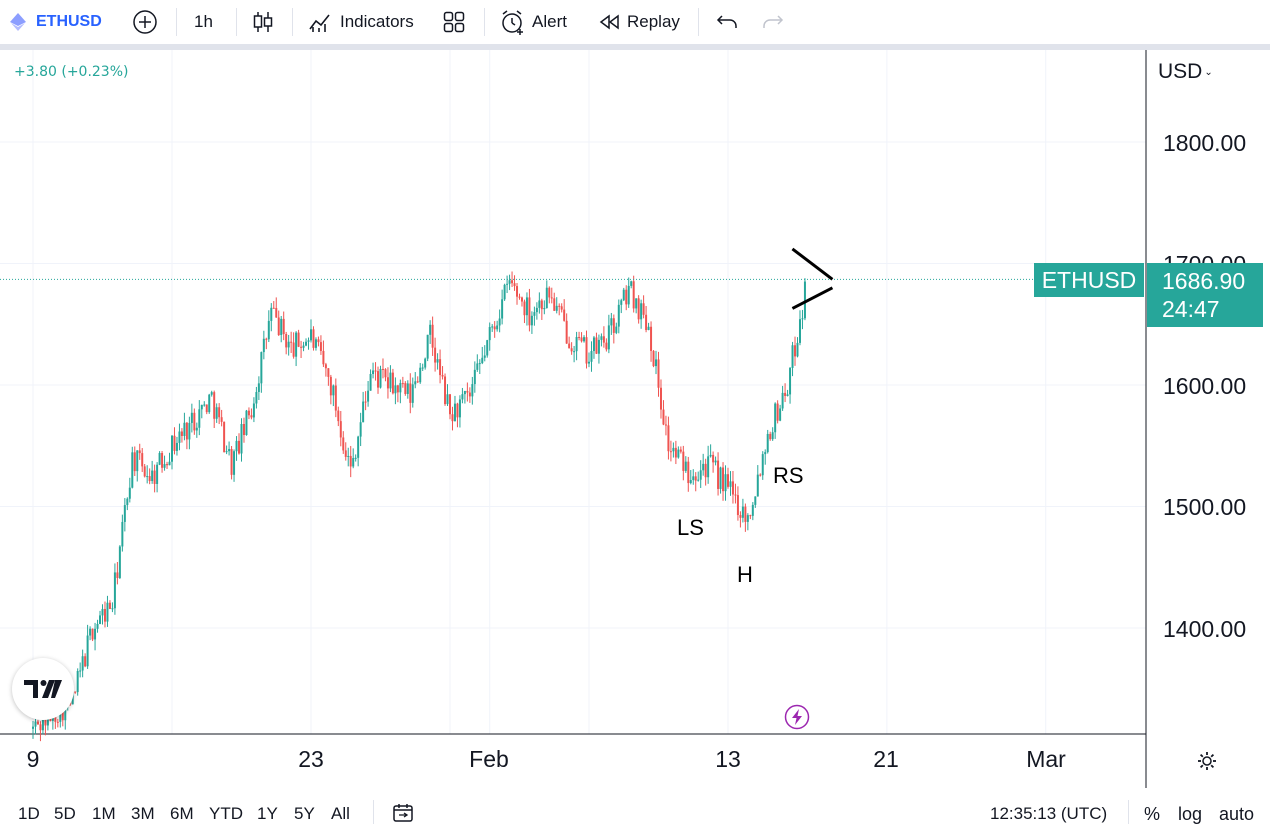 The image size is (1270, 835). I want to click on candles-icon, so click(263, 22).